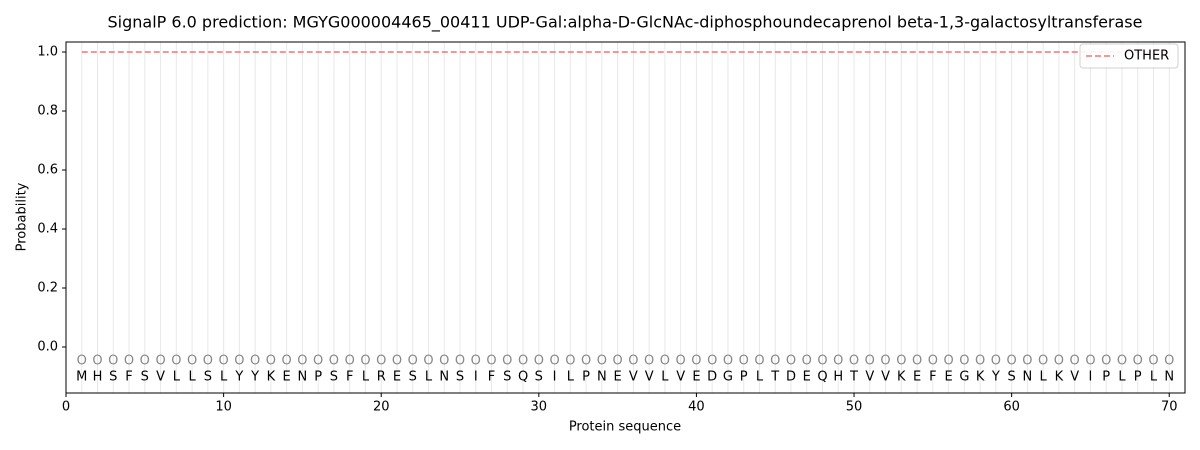  I want to click on residue-label: Q, so click(822, 376).